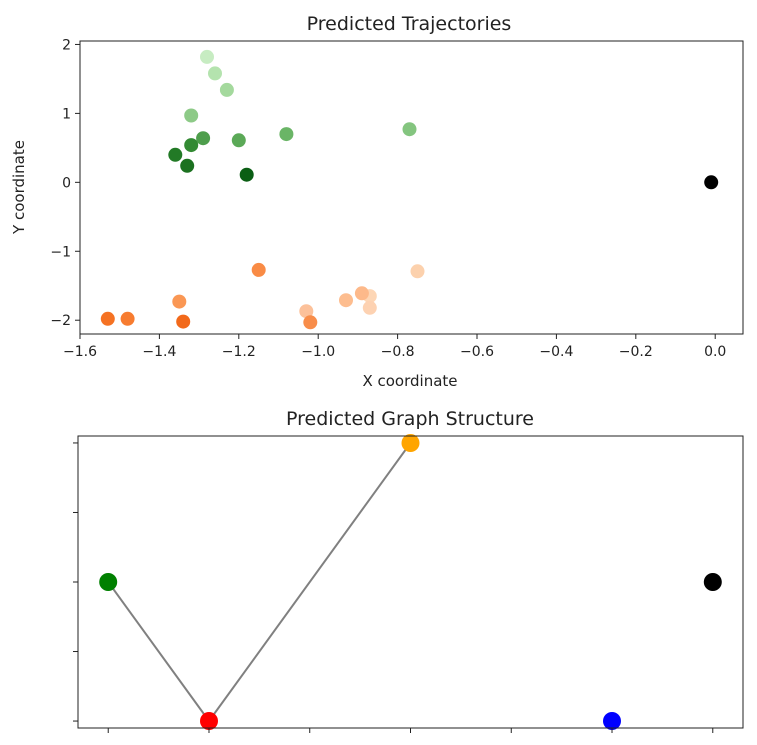  I want to click on trajectories-title: Predicted Trajectories, so click(409, 24).